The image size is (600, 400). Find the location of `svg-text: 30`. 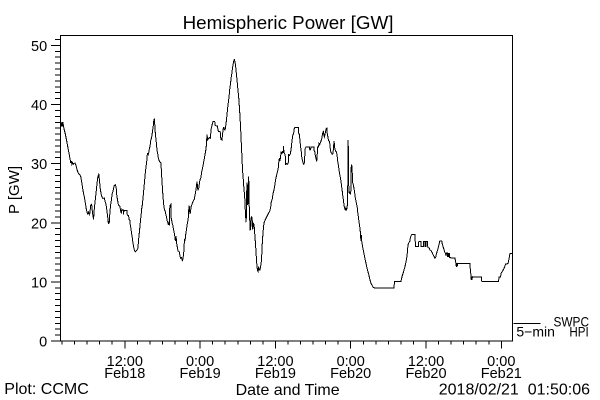

svg-text: 30 is located at coordinates (39, 165).